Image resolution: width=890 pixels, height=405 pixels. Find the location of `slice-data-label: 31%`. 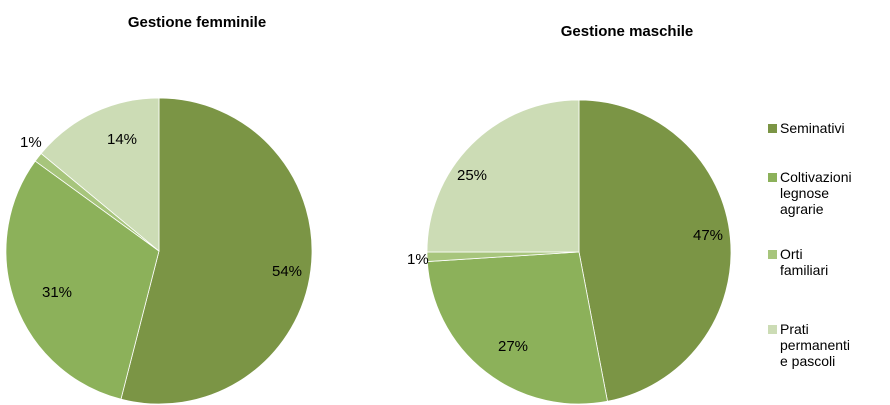

slice-data-label: 31% is located at coordinates (57, 292).